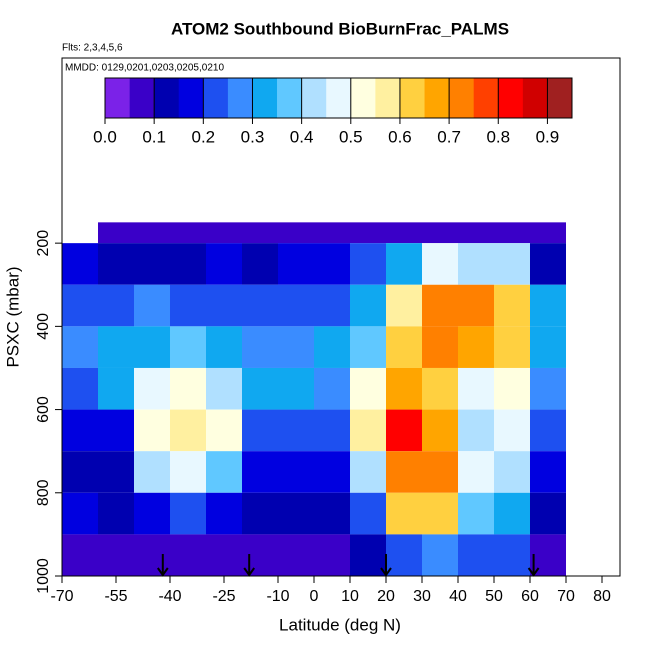 Image resolution: width=650 pixels, height=655 pixels. I want to click on x-tick-label: 60, so click(530, 596).